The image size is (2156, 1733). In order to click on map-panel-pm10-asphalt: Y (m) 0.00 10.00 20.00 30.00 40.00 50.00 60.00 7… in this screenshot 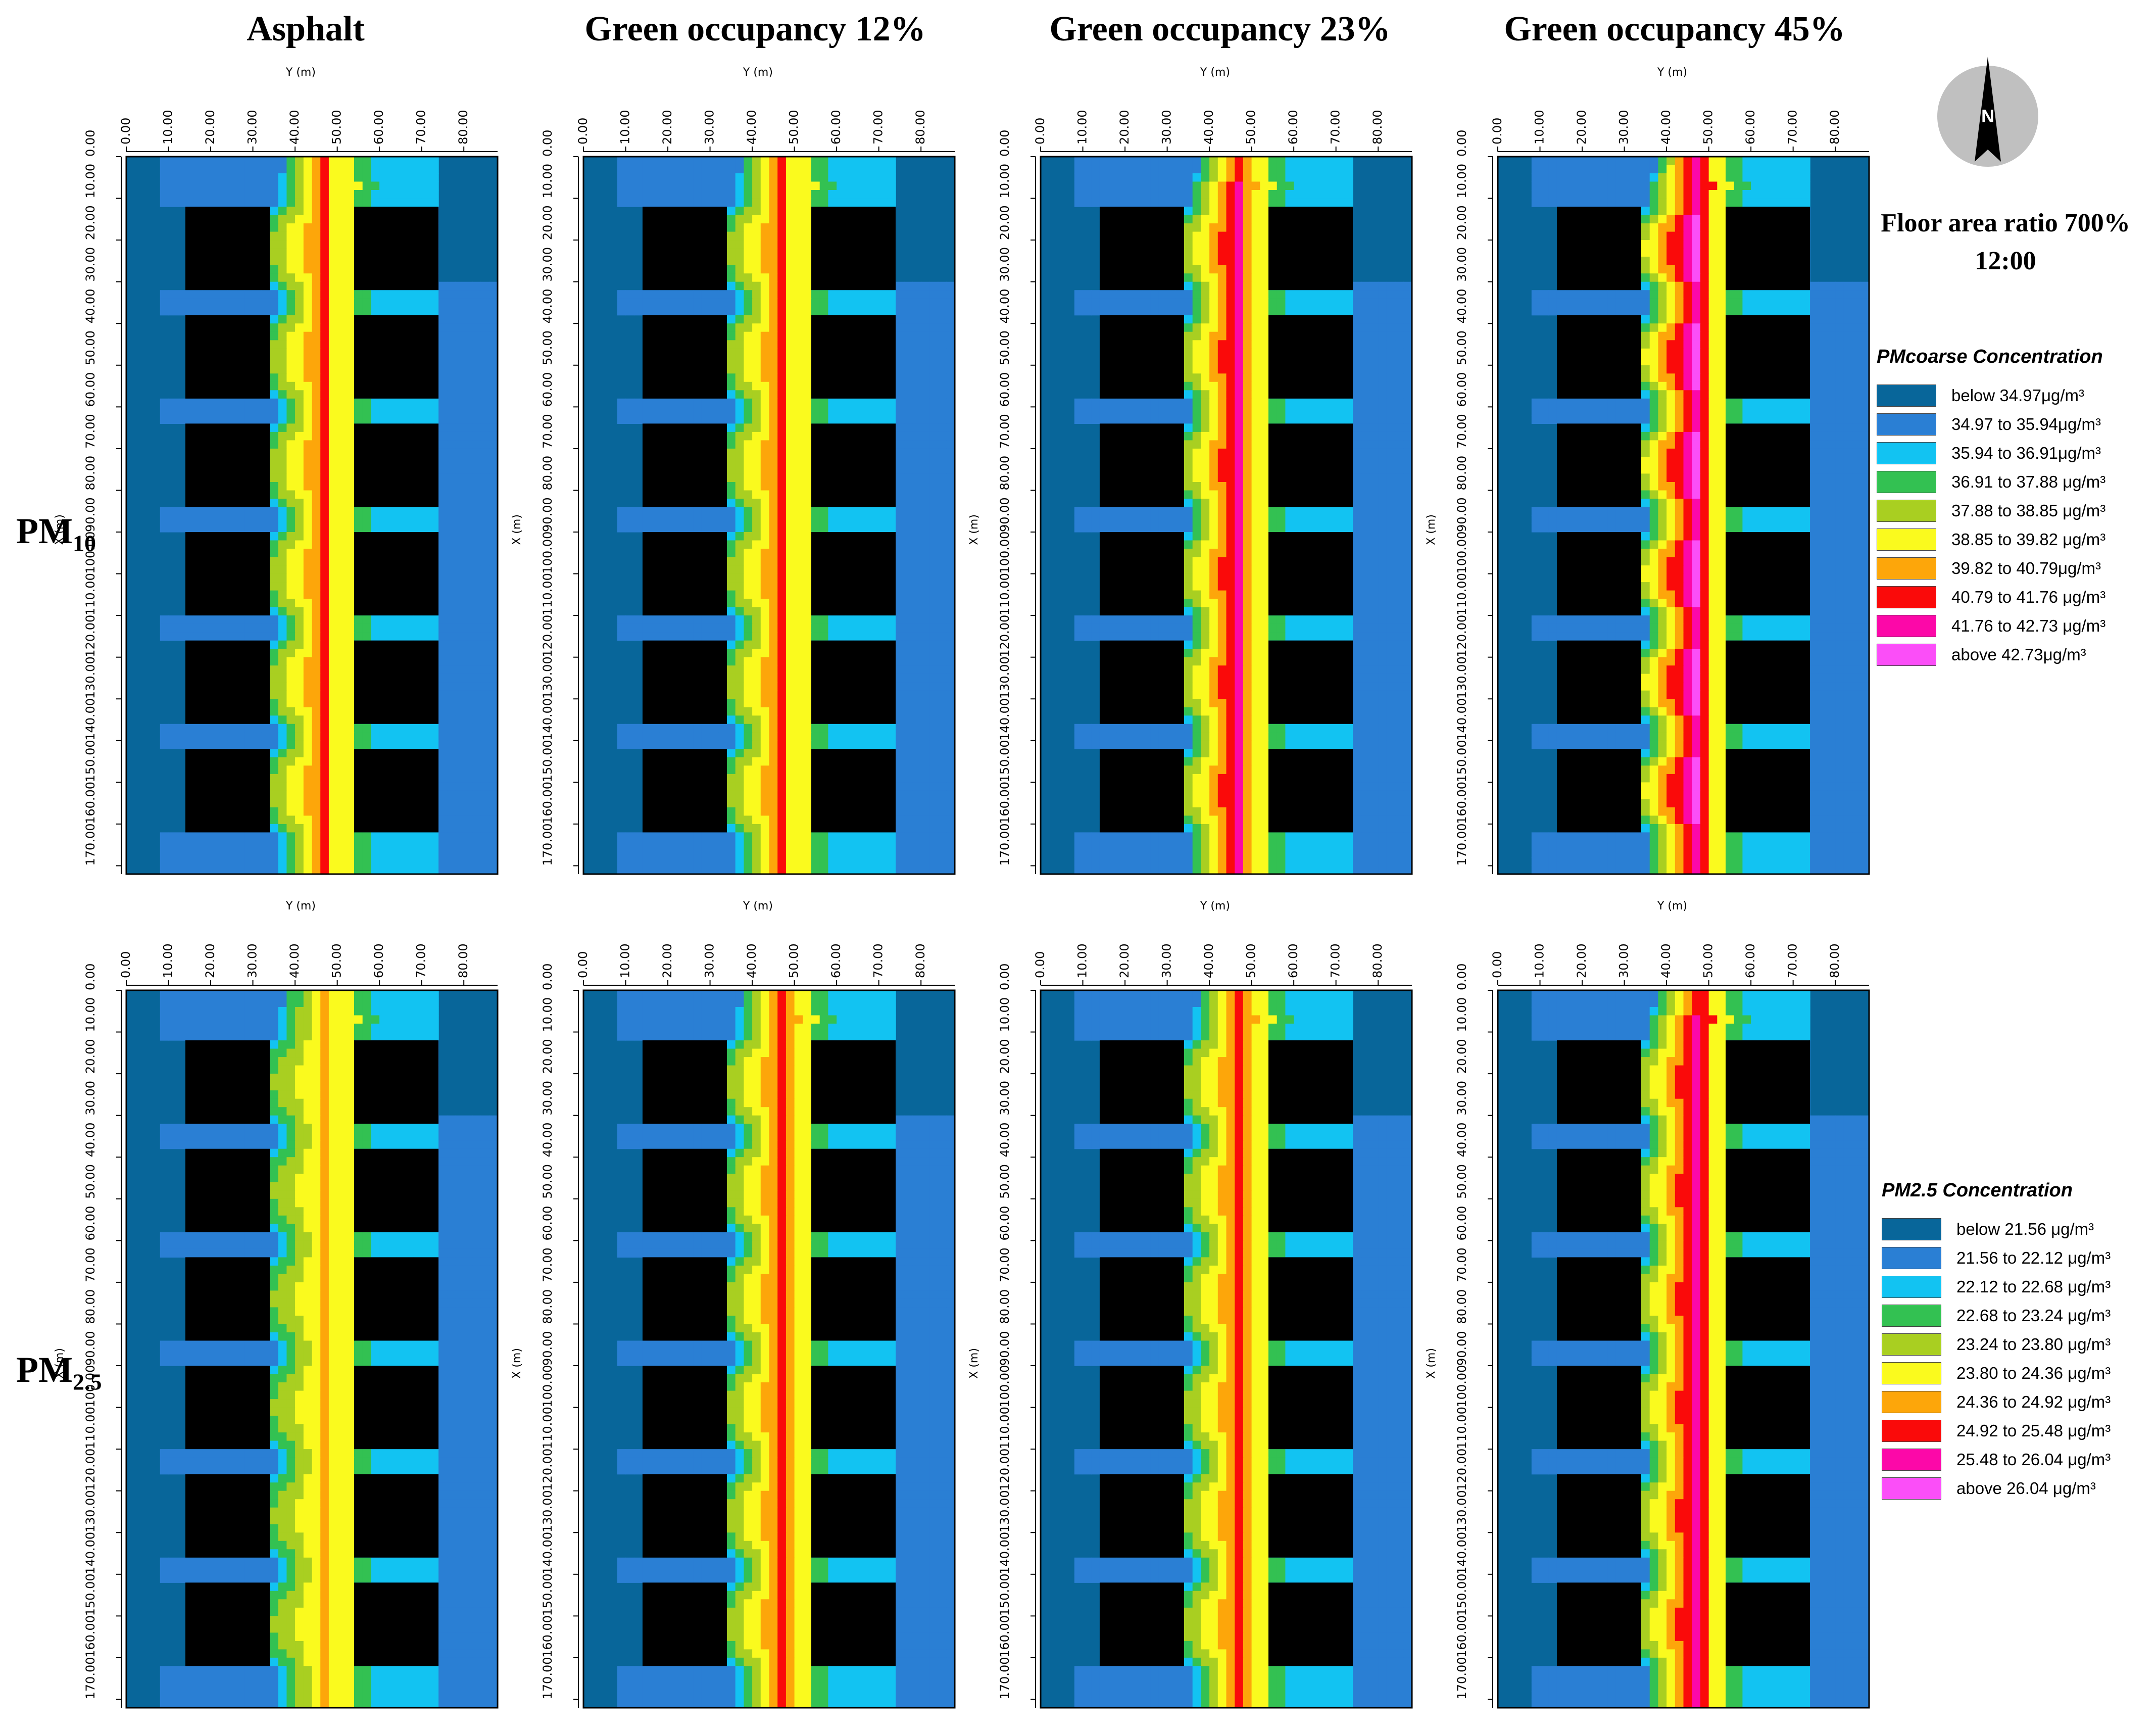, I will do `click(277, 475)`.